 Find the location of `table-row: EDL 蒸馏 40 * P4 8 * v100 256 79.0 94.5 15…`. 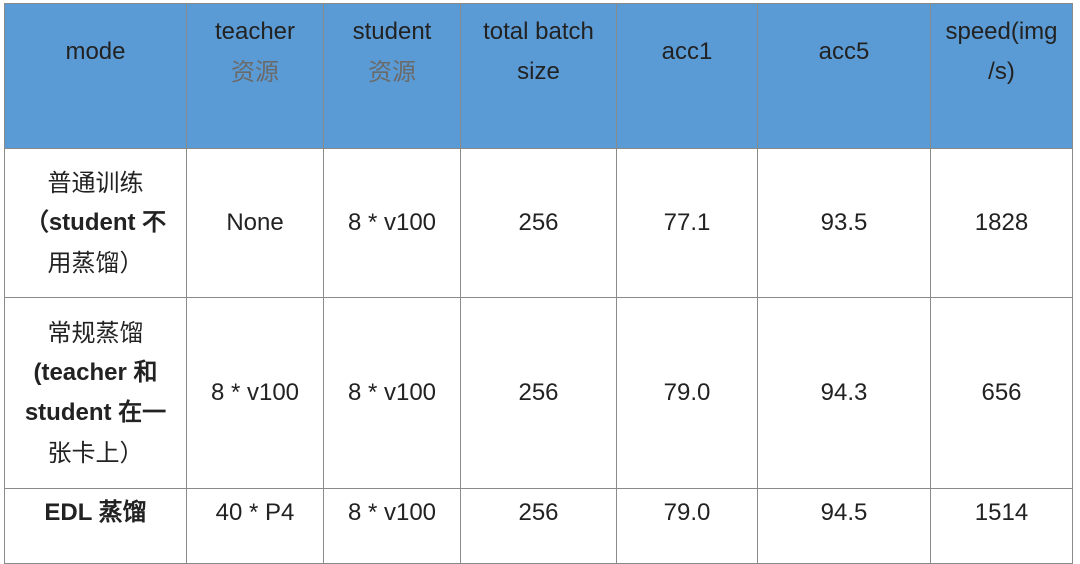

table-row: EDL 蒸馏 40 * P4 8 * v100 256 79.0 94.5 15… is located at coordinates (538, 526).